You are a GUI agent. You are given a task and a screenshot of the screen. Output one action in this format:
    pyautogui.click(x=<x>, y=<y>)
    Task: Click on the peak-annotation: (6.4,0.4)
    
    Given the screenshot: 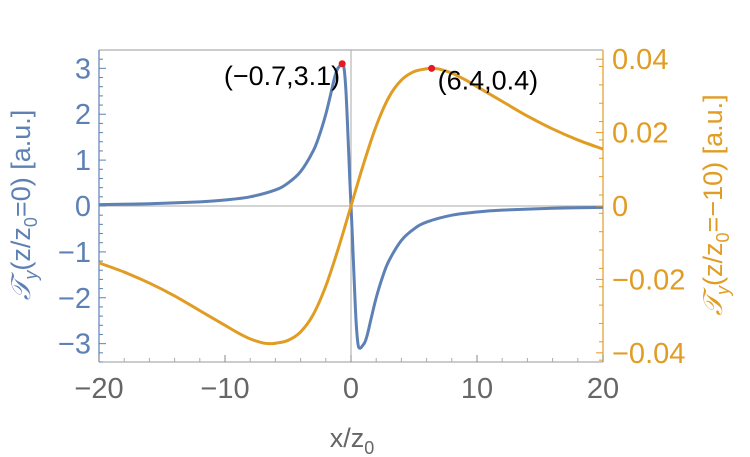 What is the action you would take?
    pyautogui.click(x=488, y=80)
    